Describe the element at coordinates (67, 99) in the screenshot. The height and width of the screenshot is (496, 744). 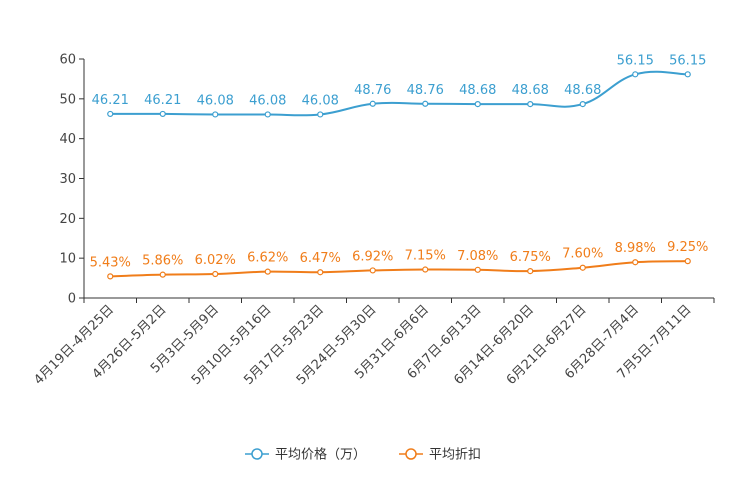
I see `y-tick-label: 50` at that location.